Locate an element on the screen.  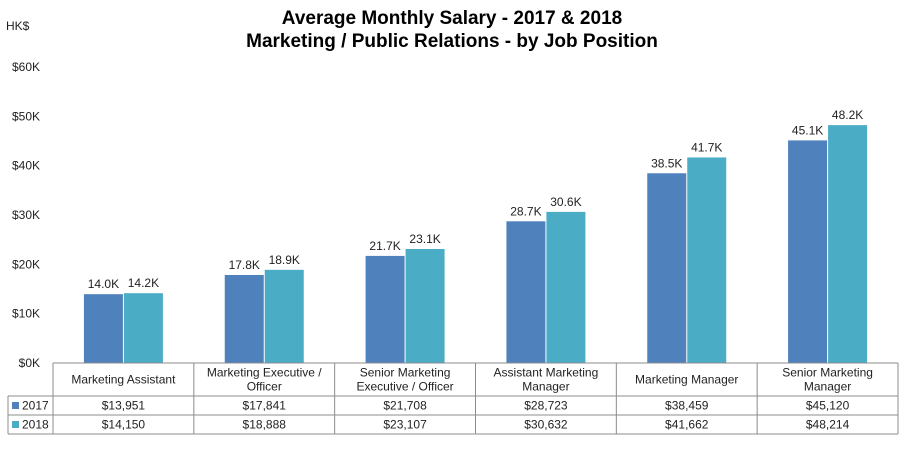
table-value: $28,723 is located at coordinates (546, 406).